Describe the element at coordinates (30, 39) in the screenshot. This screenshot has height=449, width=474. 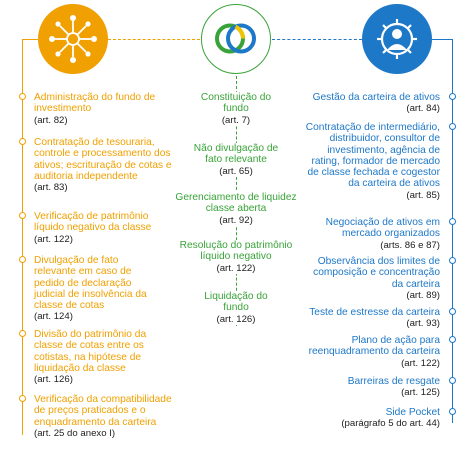
I see `left-connector-horizontal` at that location.